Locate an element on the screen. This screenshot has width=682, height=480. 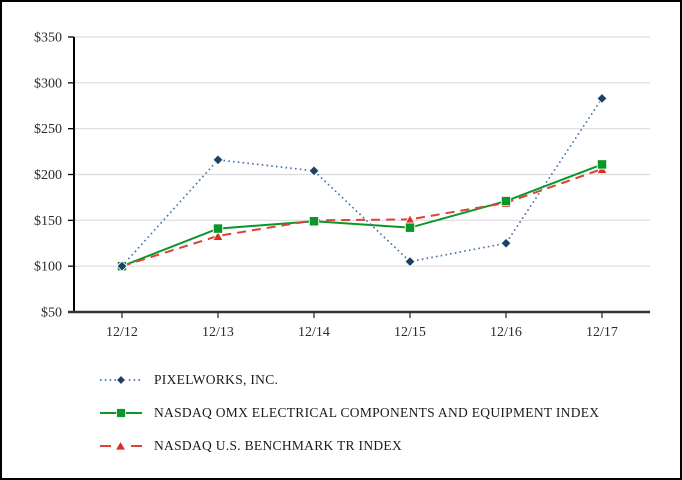
series-line-nasdaq-u-s-benchmark-tr-index is located at coordinates (362, 218).